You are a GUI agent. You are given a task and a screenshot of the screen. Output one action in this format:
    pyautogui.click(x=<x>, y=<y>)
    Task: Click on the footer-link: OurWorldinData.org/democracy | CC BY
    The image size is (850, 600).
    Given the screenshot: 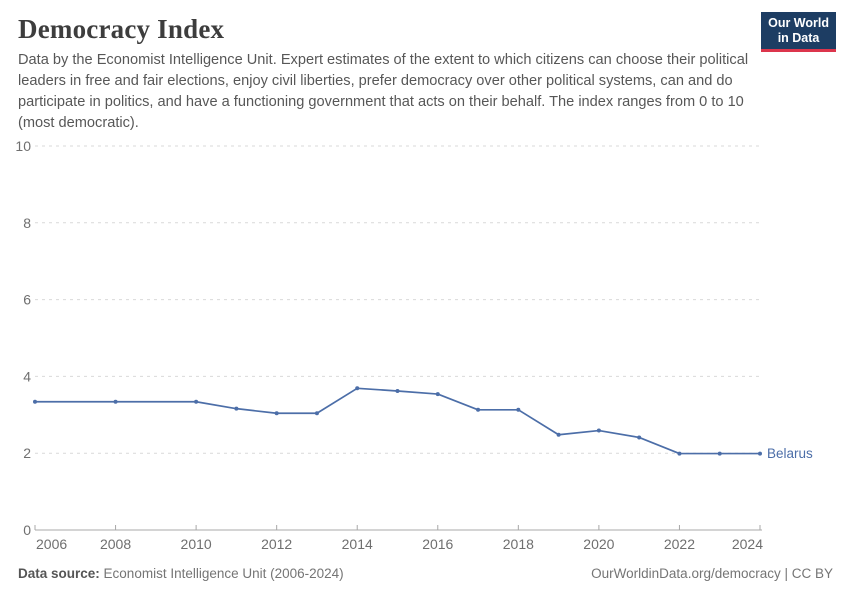 What is the action you would take?
    pyautogui.click(x=712, y=573)
    